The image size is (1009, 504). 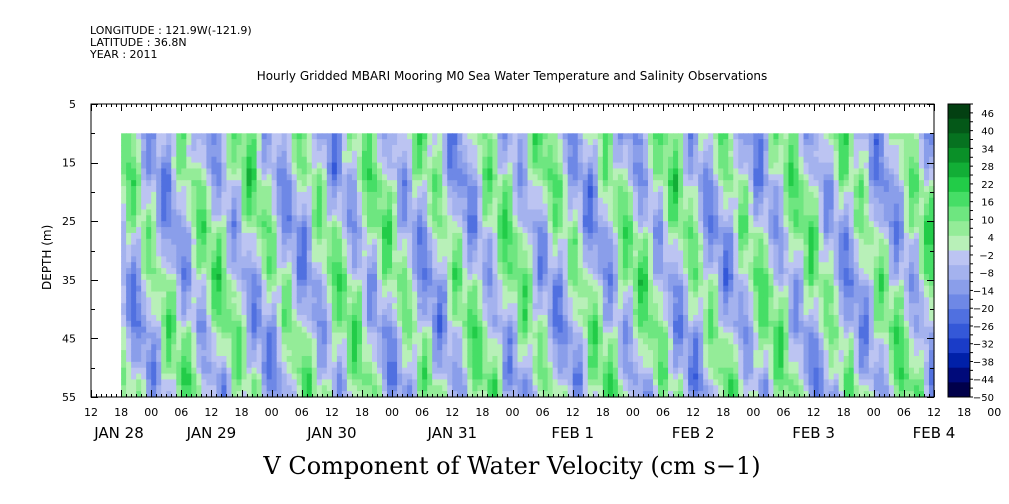 I want to click on colorbar, so click(x=959, y=251).